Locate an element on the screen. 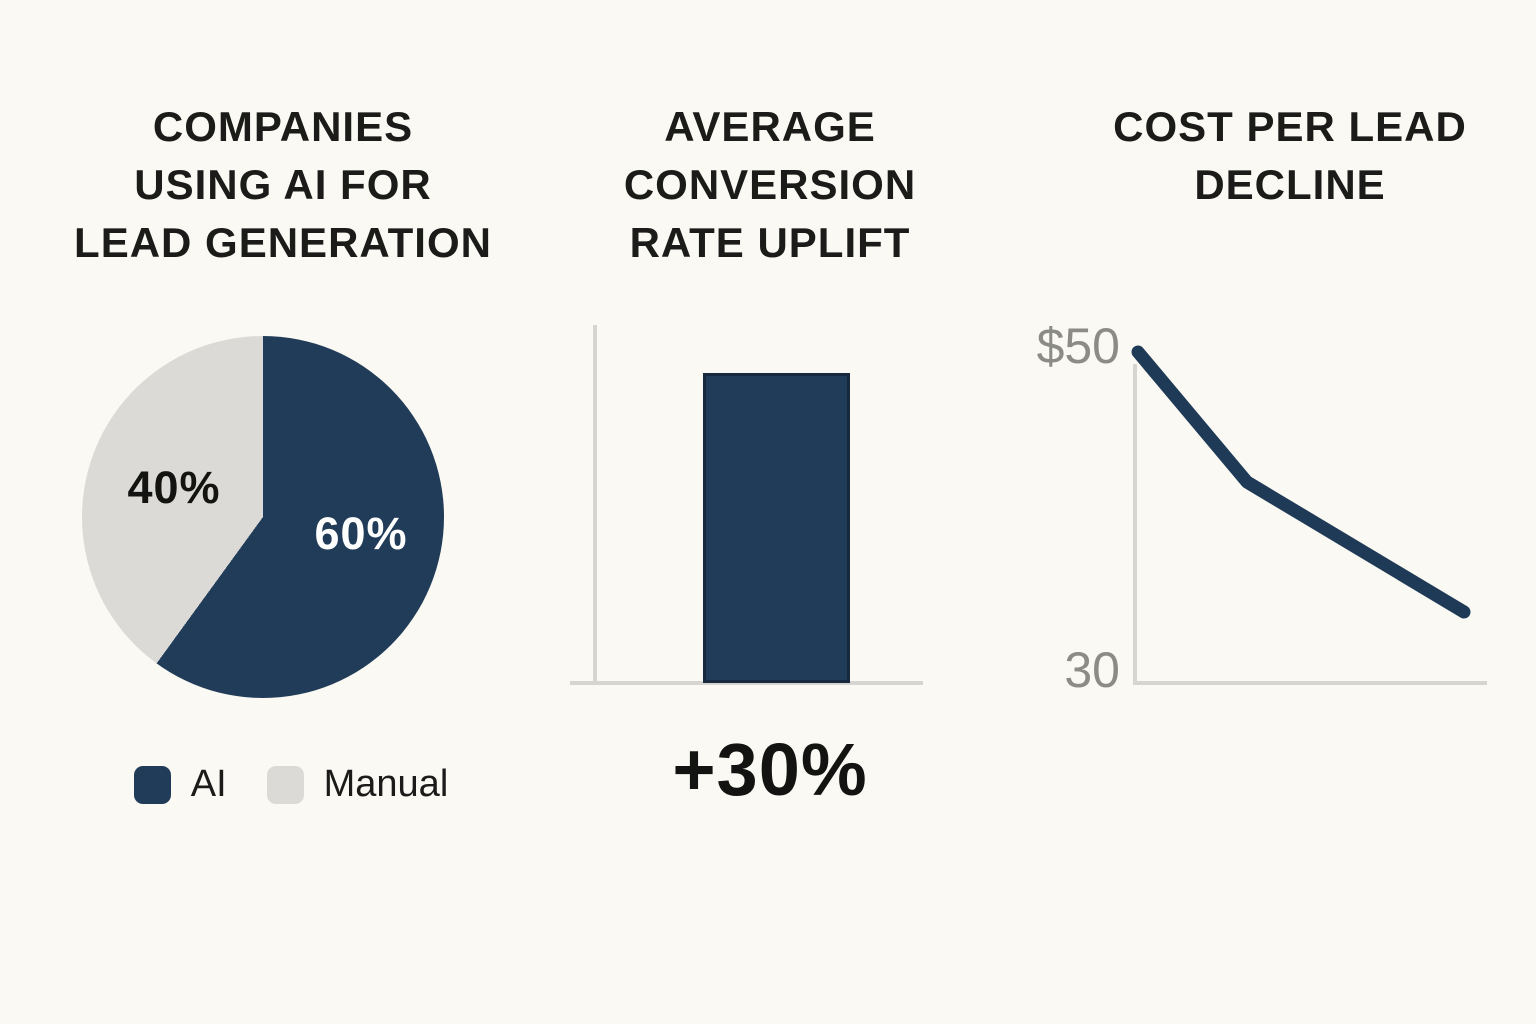 Image resolution: width=1536 pixels, height=1024 pixels. pie-slice-label-manual: 40% is located at coordinates (174, 487).